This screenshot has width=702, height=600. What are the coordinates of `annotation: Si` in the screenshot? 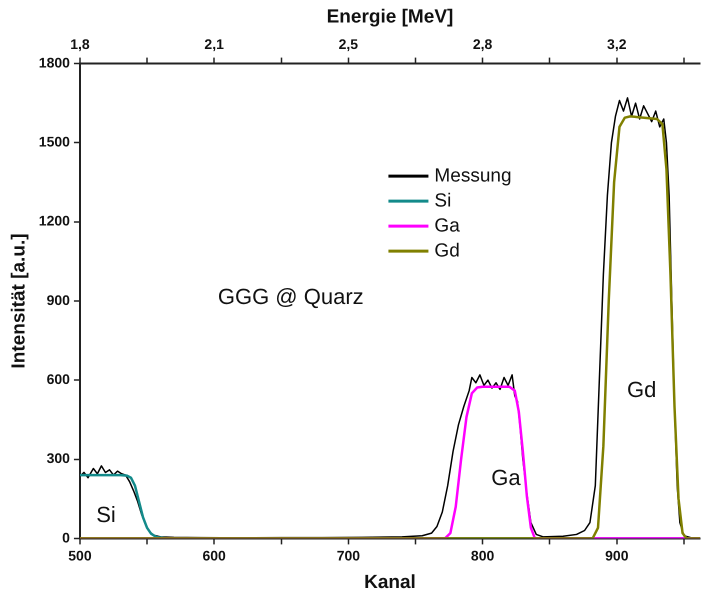 It's located at (106, 515).